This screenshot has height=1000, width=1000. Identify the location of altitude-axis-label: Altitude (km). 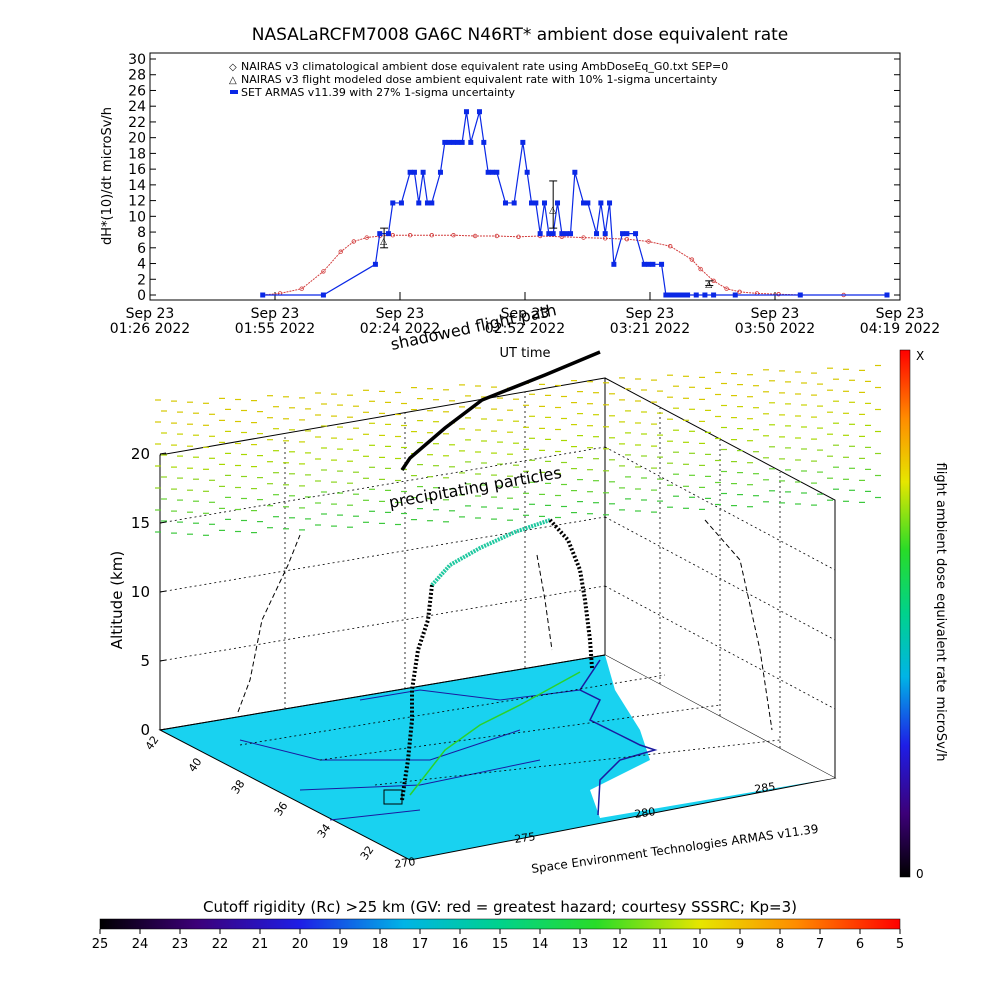
(117, 600).